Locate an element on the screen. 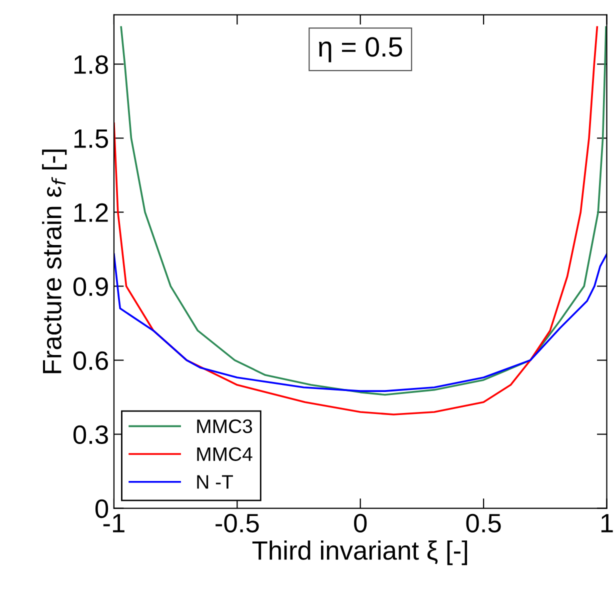 The height and width of the screenshot is (591, 616). x-tick-label: 0.5 is located at coordinates (483, 523).